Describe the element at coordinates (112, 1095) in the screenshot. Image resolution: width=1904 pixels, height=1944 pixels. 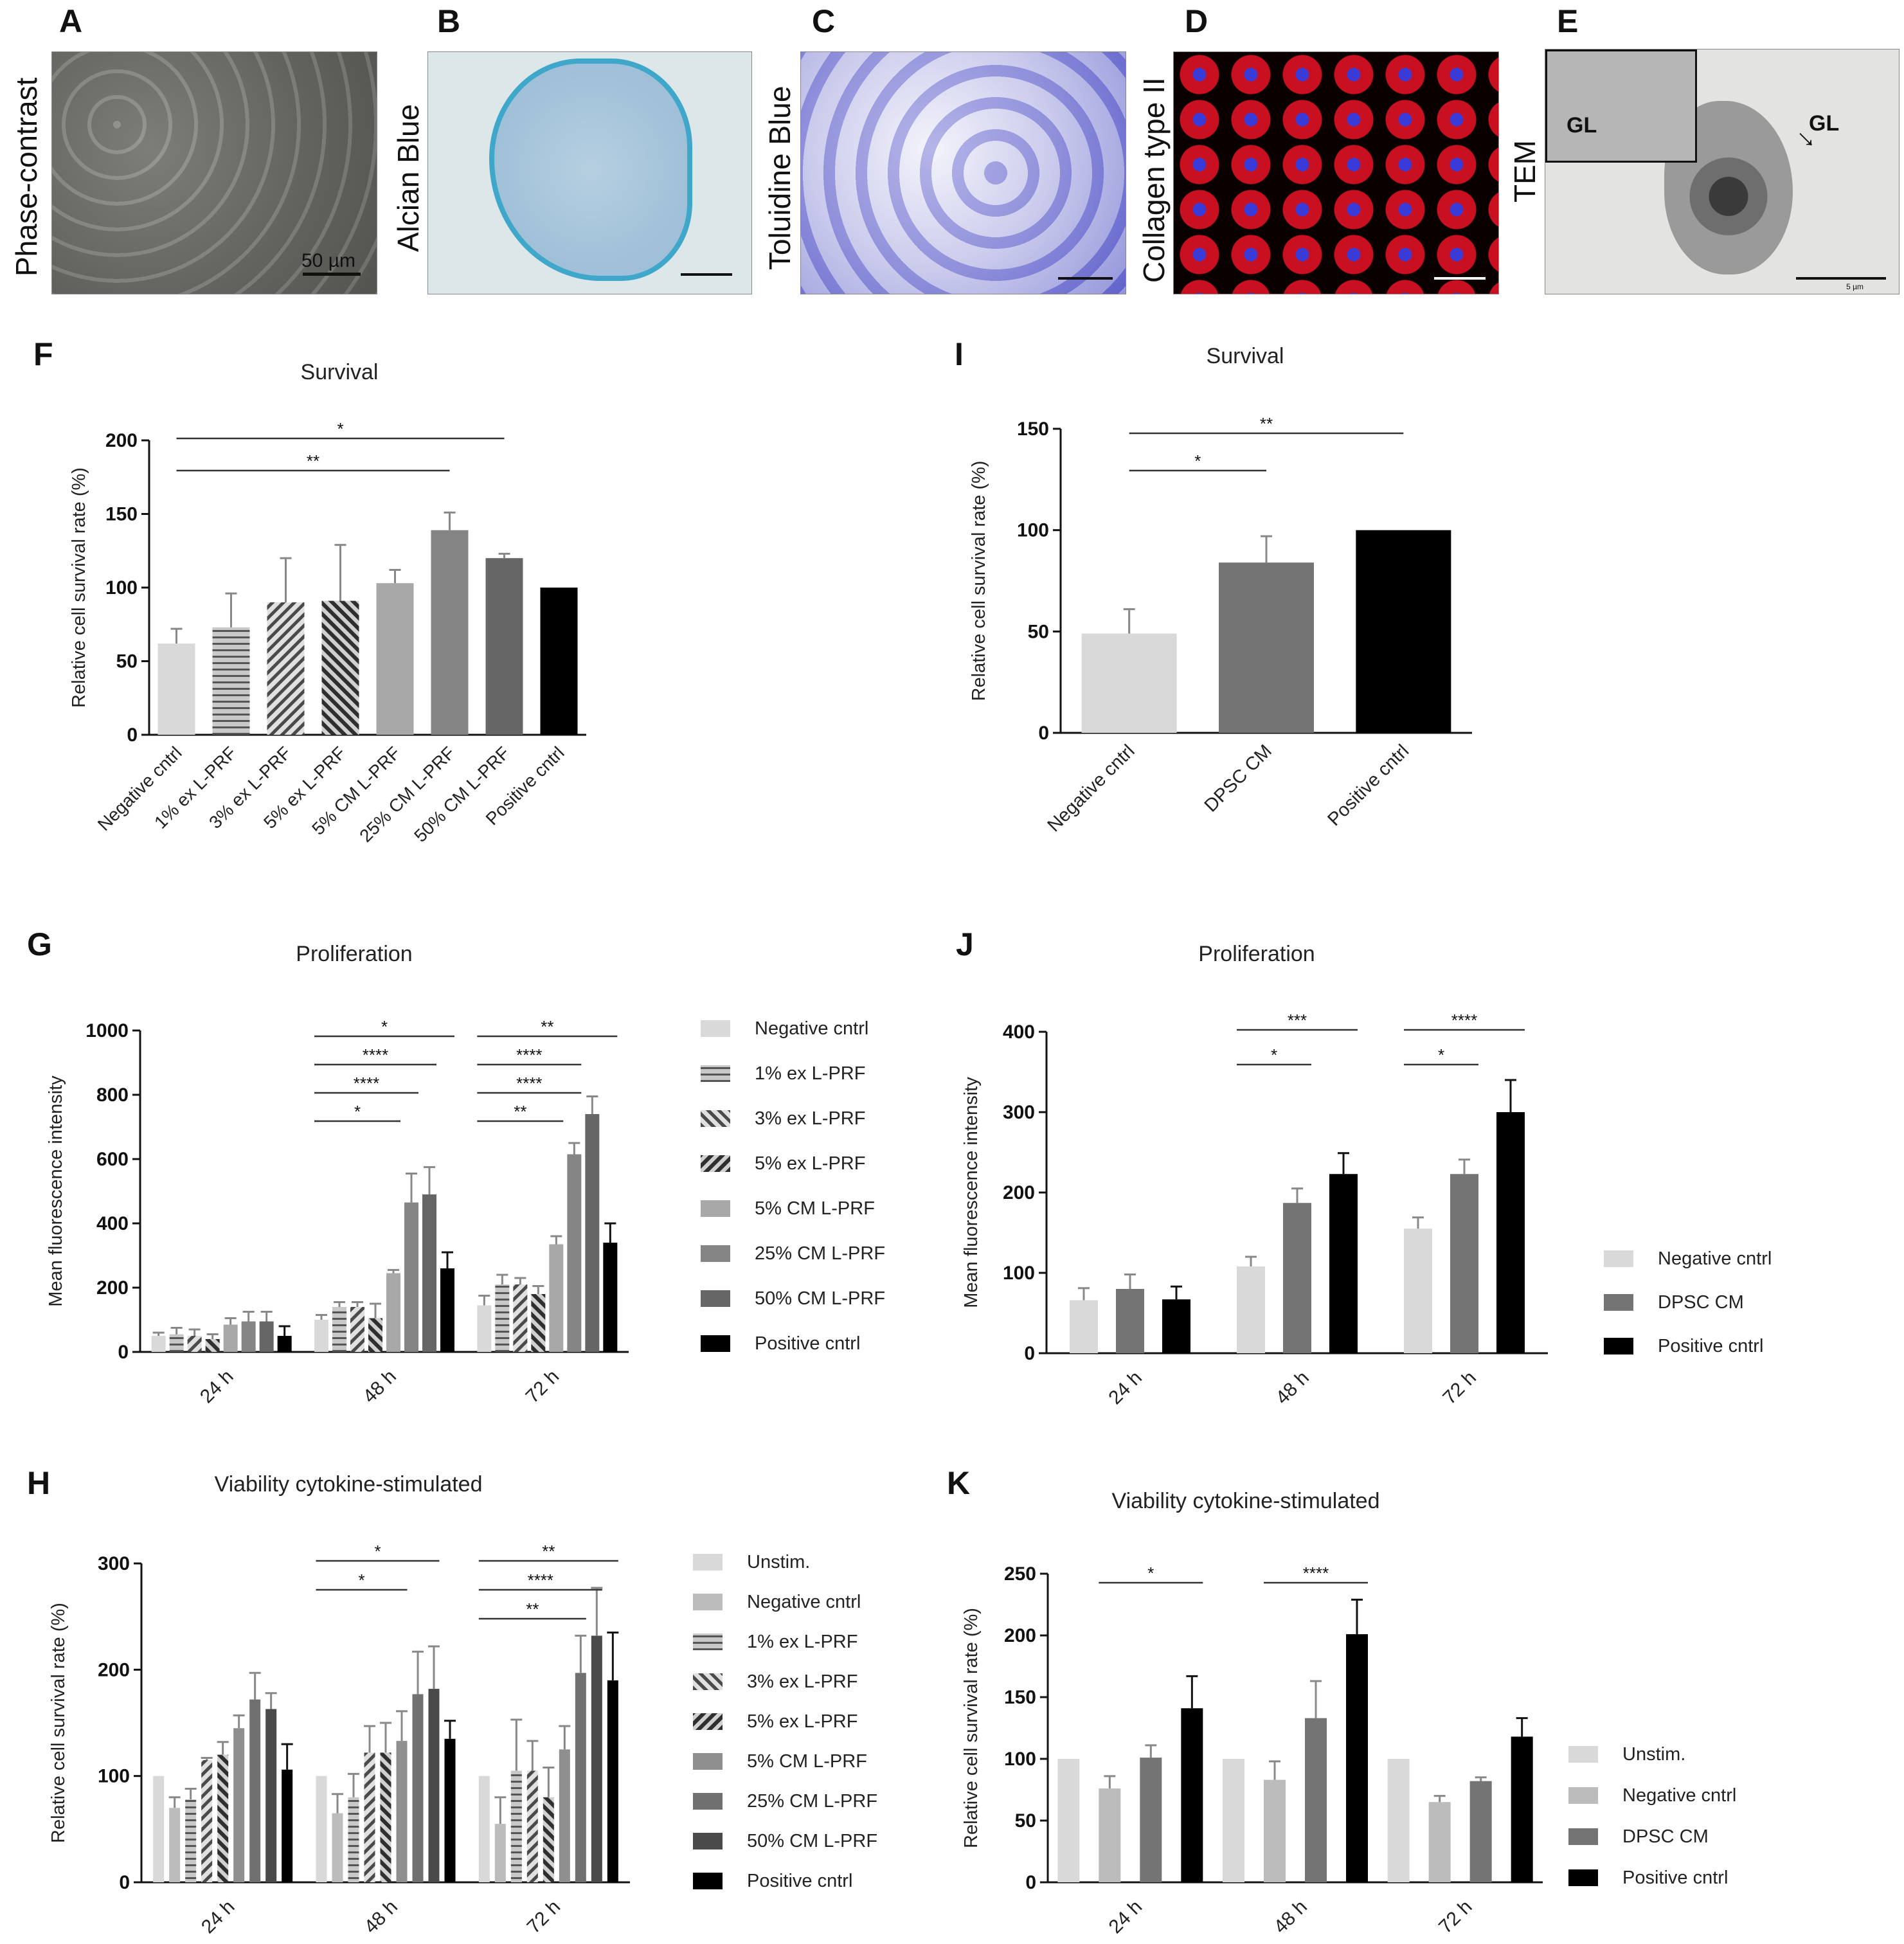
I see `y-tick-label: 800` at that location.